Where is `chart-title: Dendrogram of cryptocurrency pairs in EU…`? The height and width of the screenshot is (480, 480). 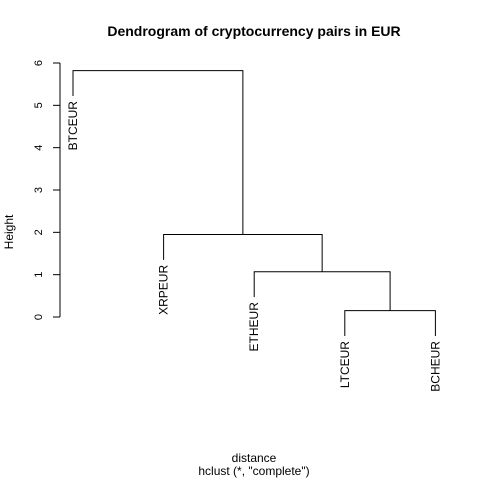 chart-title: Dendrogram of cryptocurrency pairs in EU… is located at coordinates (253, 31).